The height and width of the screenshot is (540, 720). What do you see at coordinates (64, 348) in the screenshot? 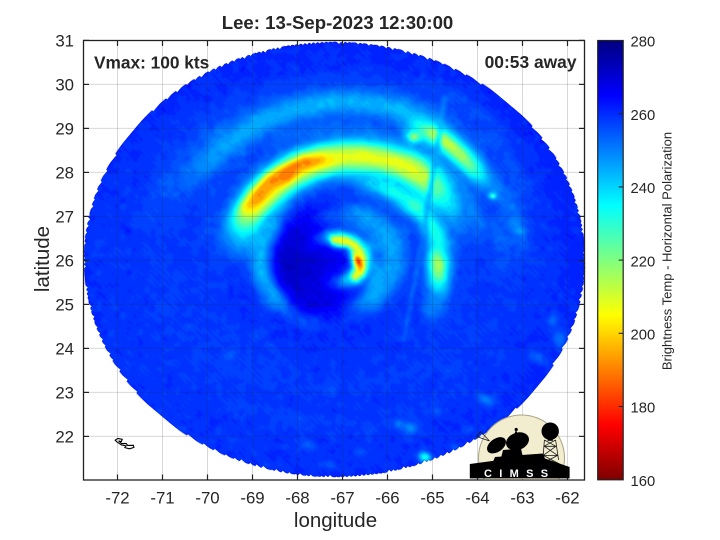
I see `svg-text: 24` at bounding box center [64, 348].